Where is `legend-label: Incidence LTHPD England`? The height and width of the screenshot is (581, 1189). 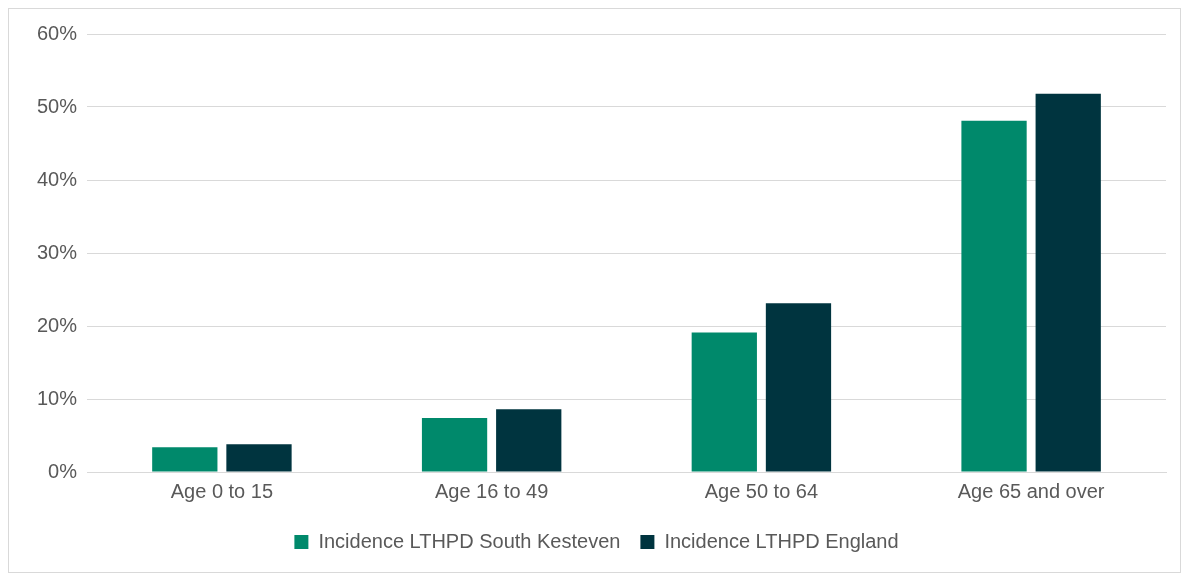 legend-label: Incidence LTHPD England is located at coordinates (781, 540).